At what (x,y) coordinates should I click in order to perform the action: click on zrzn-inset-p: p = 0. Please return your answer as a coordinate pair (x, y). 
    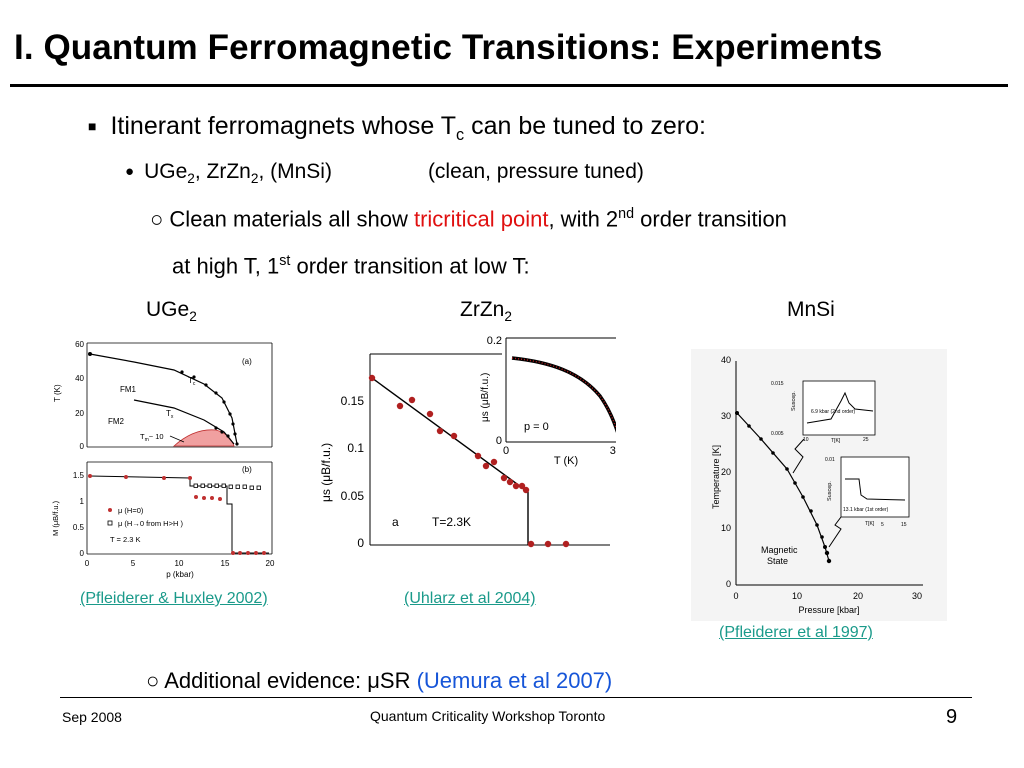
    Looking at the image, I should click on (536, 427).